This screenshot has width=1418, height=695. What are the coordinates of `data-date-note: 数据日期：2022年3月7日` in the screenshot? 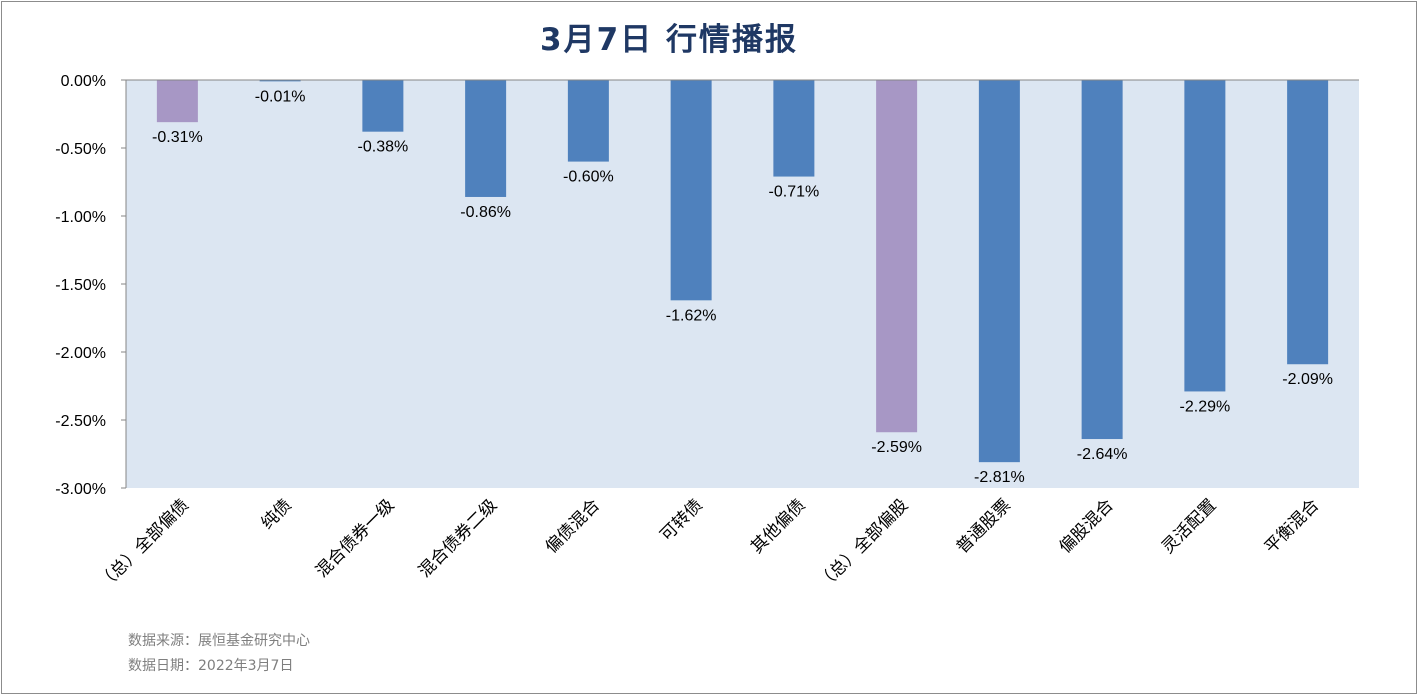 It's located at (211, 666).